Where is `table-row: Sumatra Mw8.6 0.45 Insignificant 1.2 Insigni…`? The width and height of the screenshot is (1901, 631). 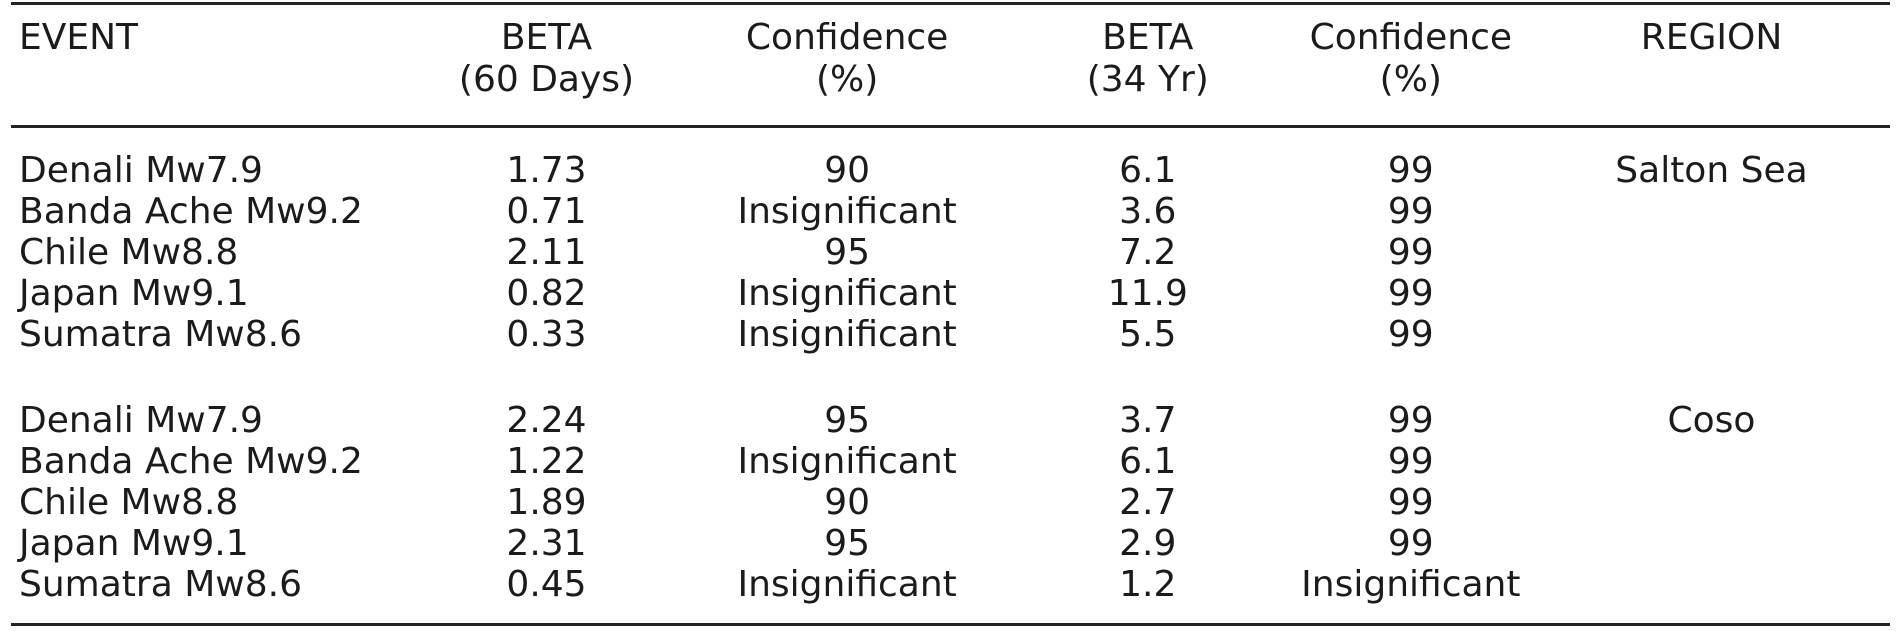 table-row: Sumatra Mw8.6 0.45 Insignificant 1.2 Insigni… is located at coordinates (950, 594).